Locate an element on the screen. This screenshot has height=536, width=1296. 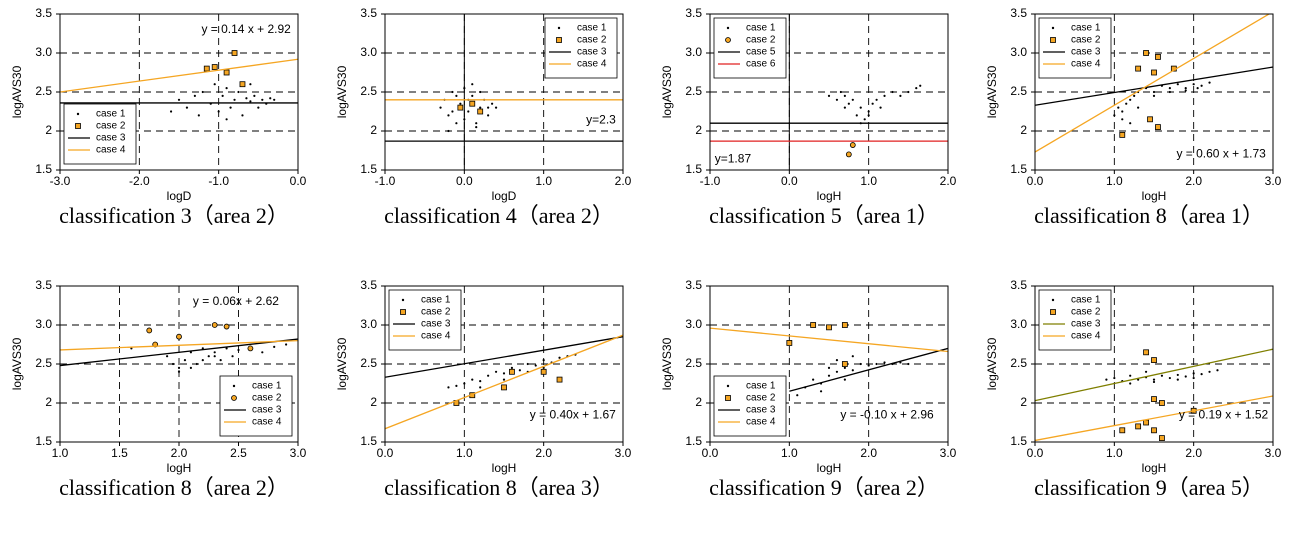
x-tick-label: 0.0 is located at coordinates (710, 453).